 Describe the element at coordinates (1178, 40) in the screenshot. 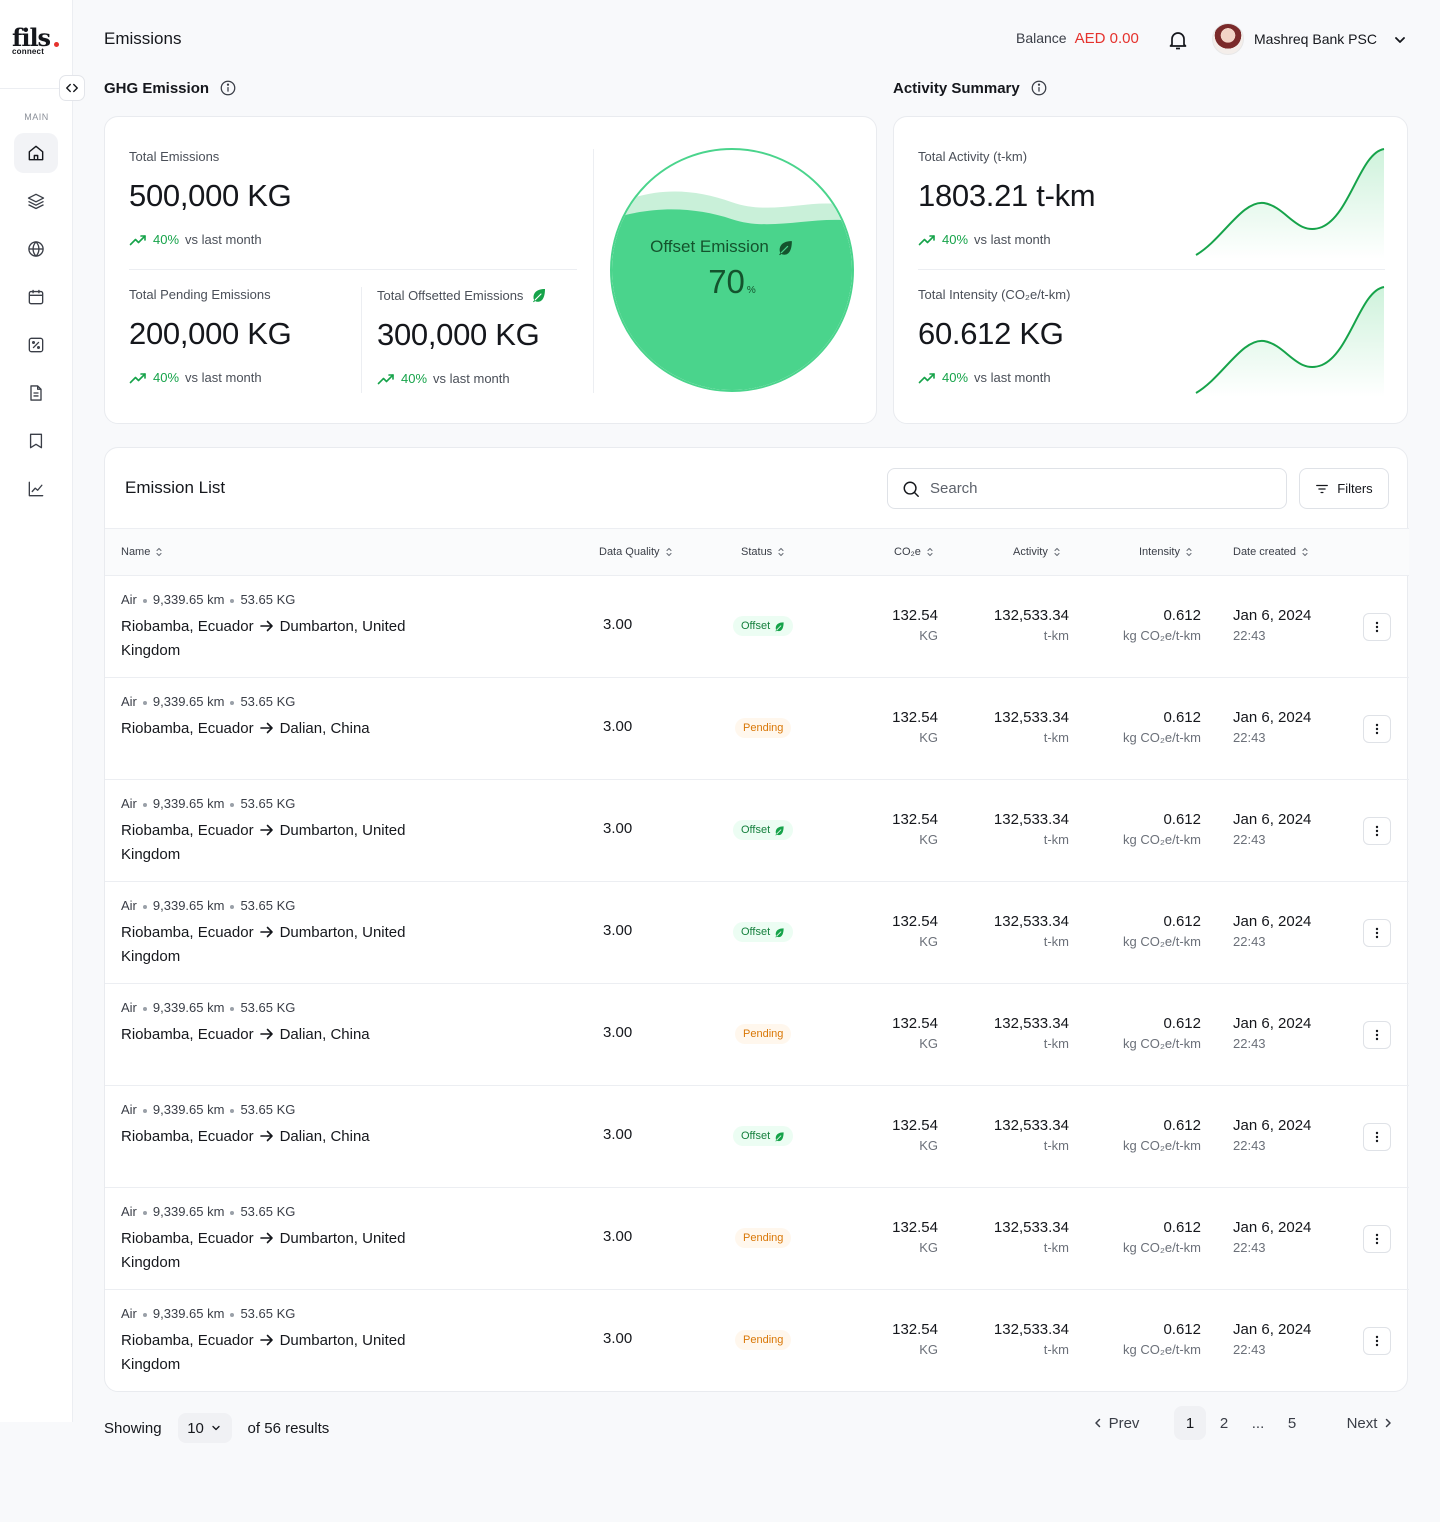

I see `bell-icon` at that location.